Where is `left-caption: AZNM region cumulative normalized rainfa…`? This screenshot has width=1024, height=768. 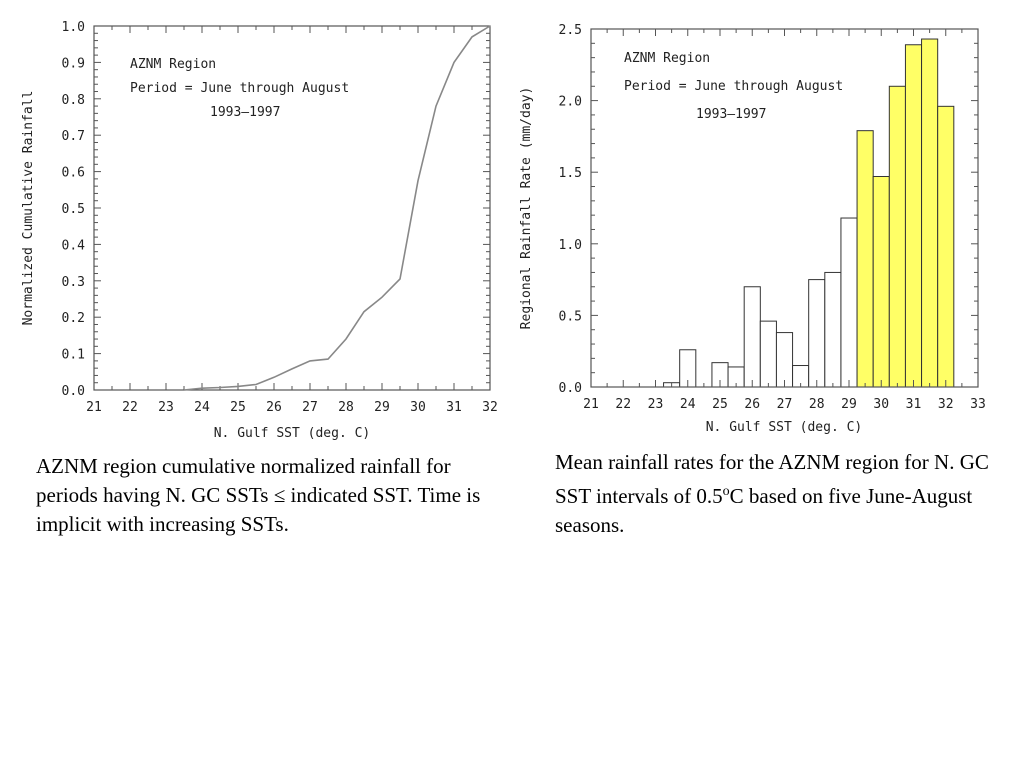
left-caption: AZNM region cumulative normalized rainfa… is located at coordinates (258, 495).